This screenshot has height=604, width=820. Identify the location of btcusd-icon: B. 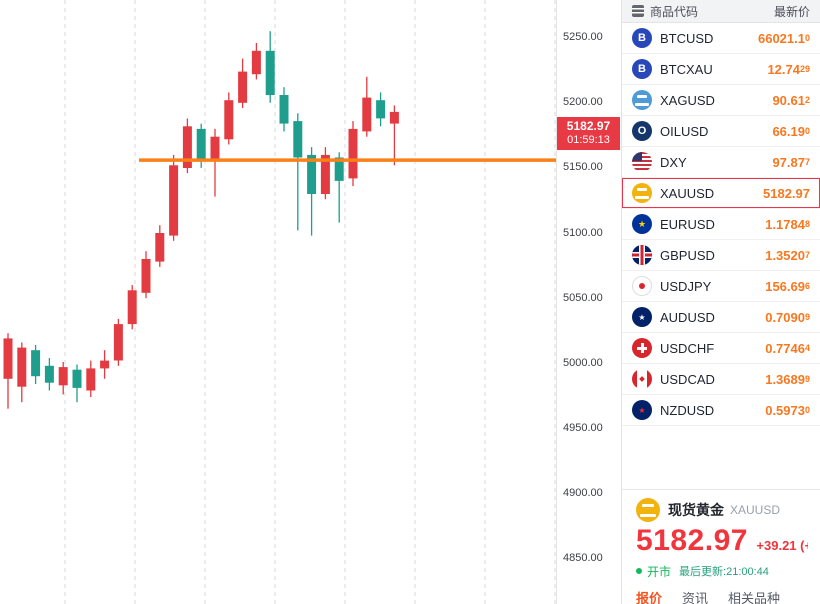
(642, 38).